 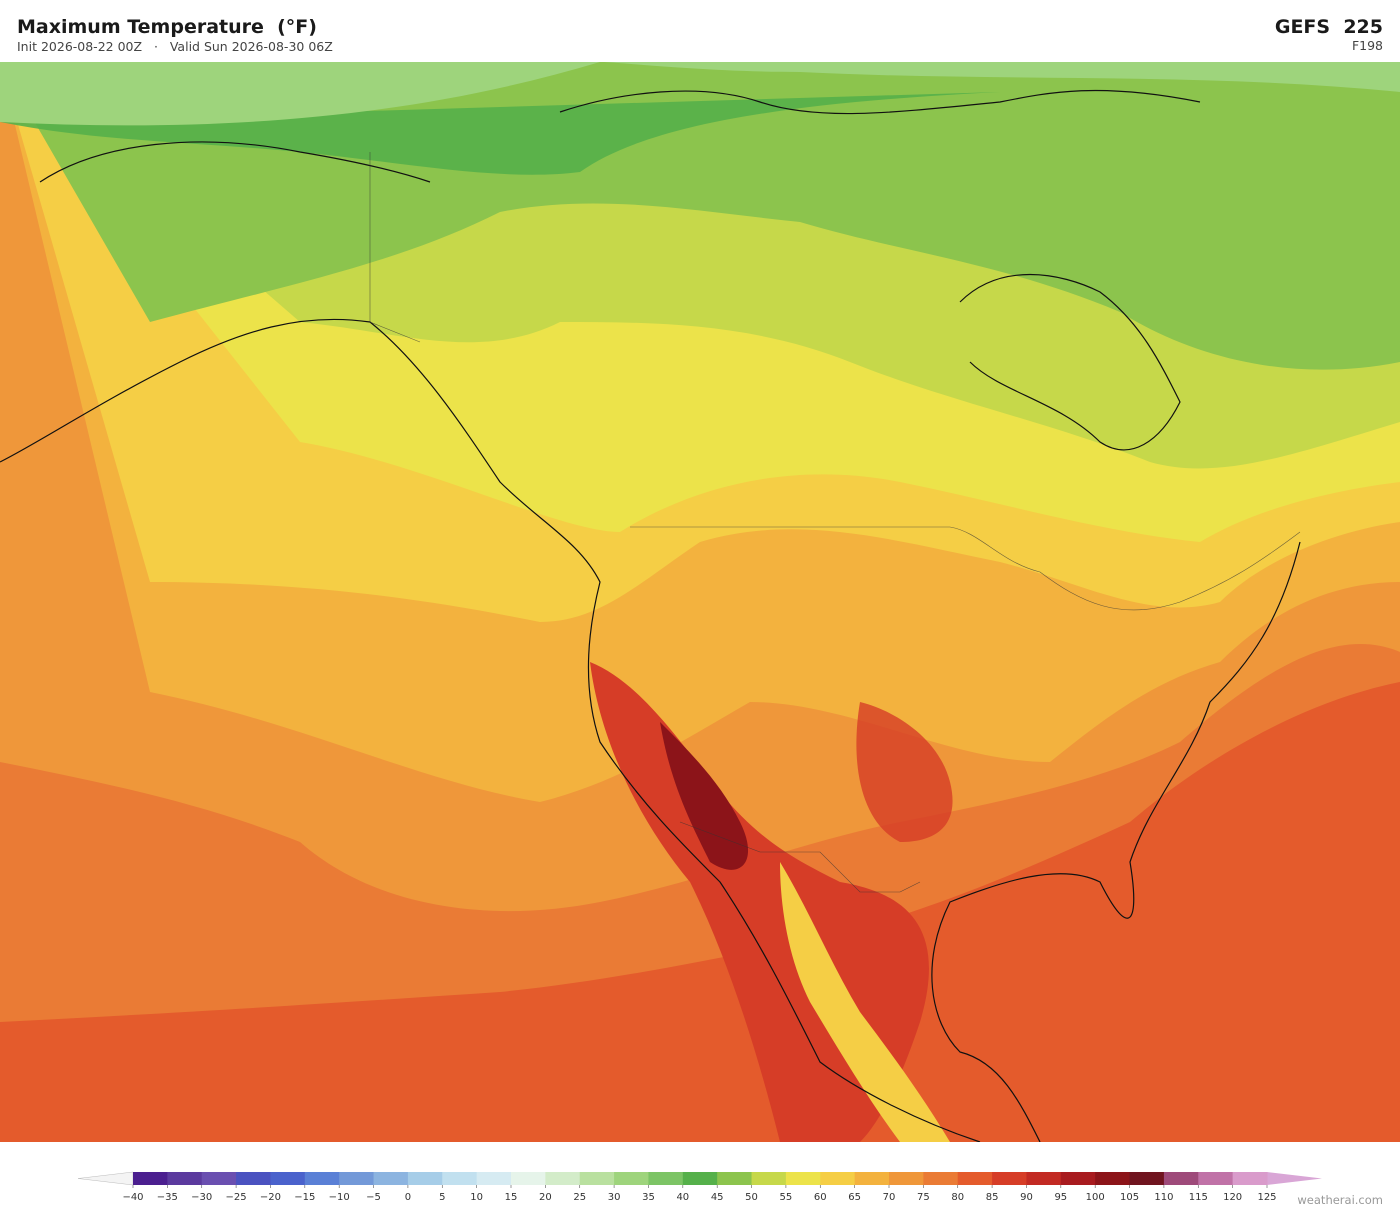 I want to click on colorbar-tick-label: 5, so click(x=442, y=1197).